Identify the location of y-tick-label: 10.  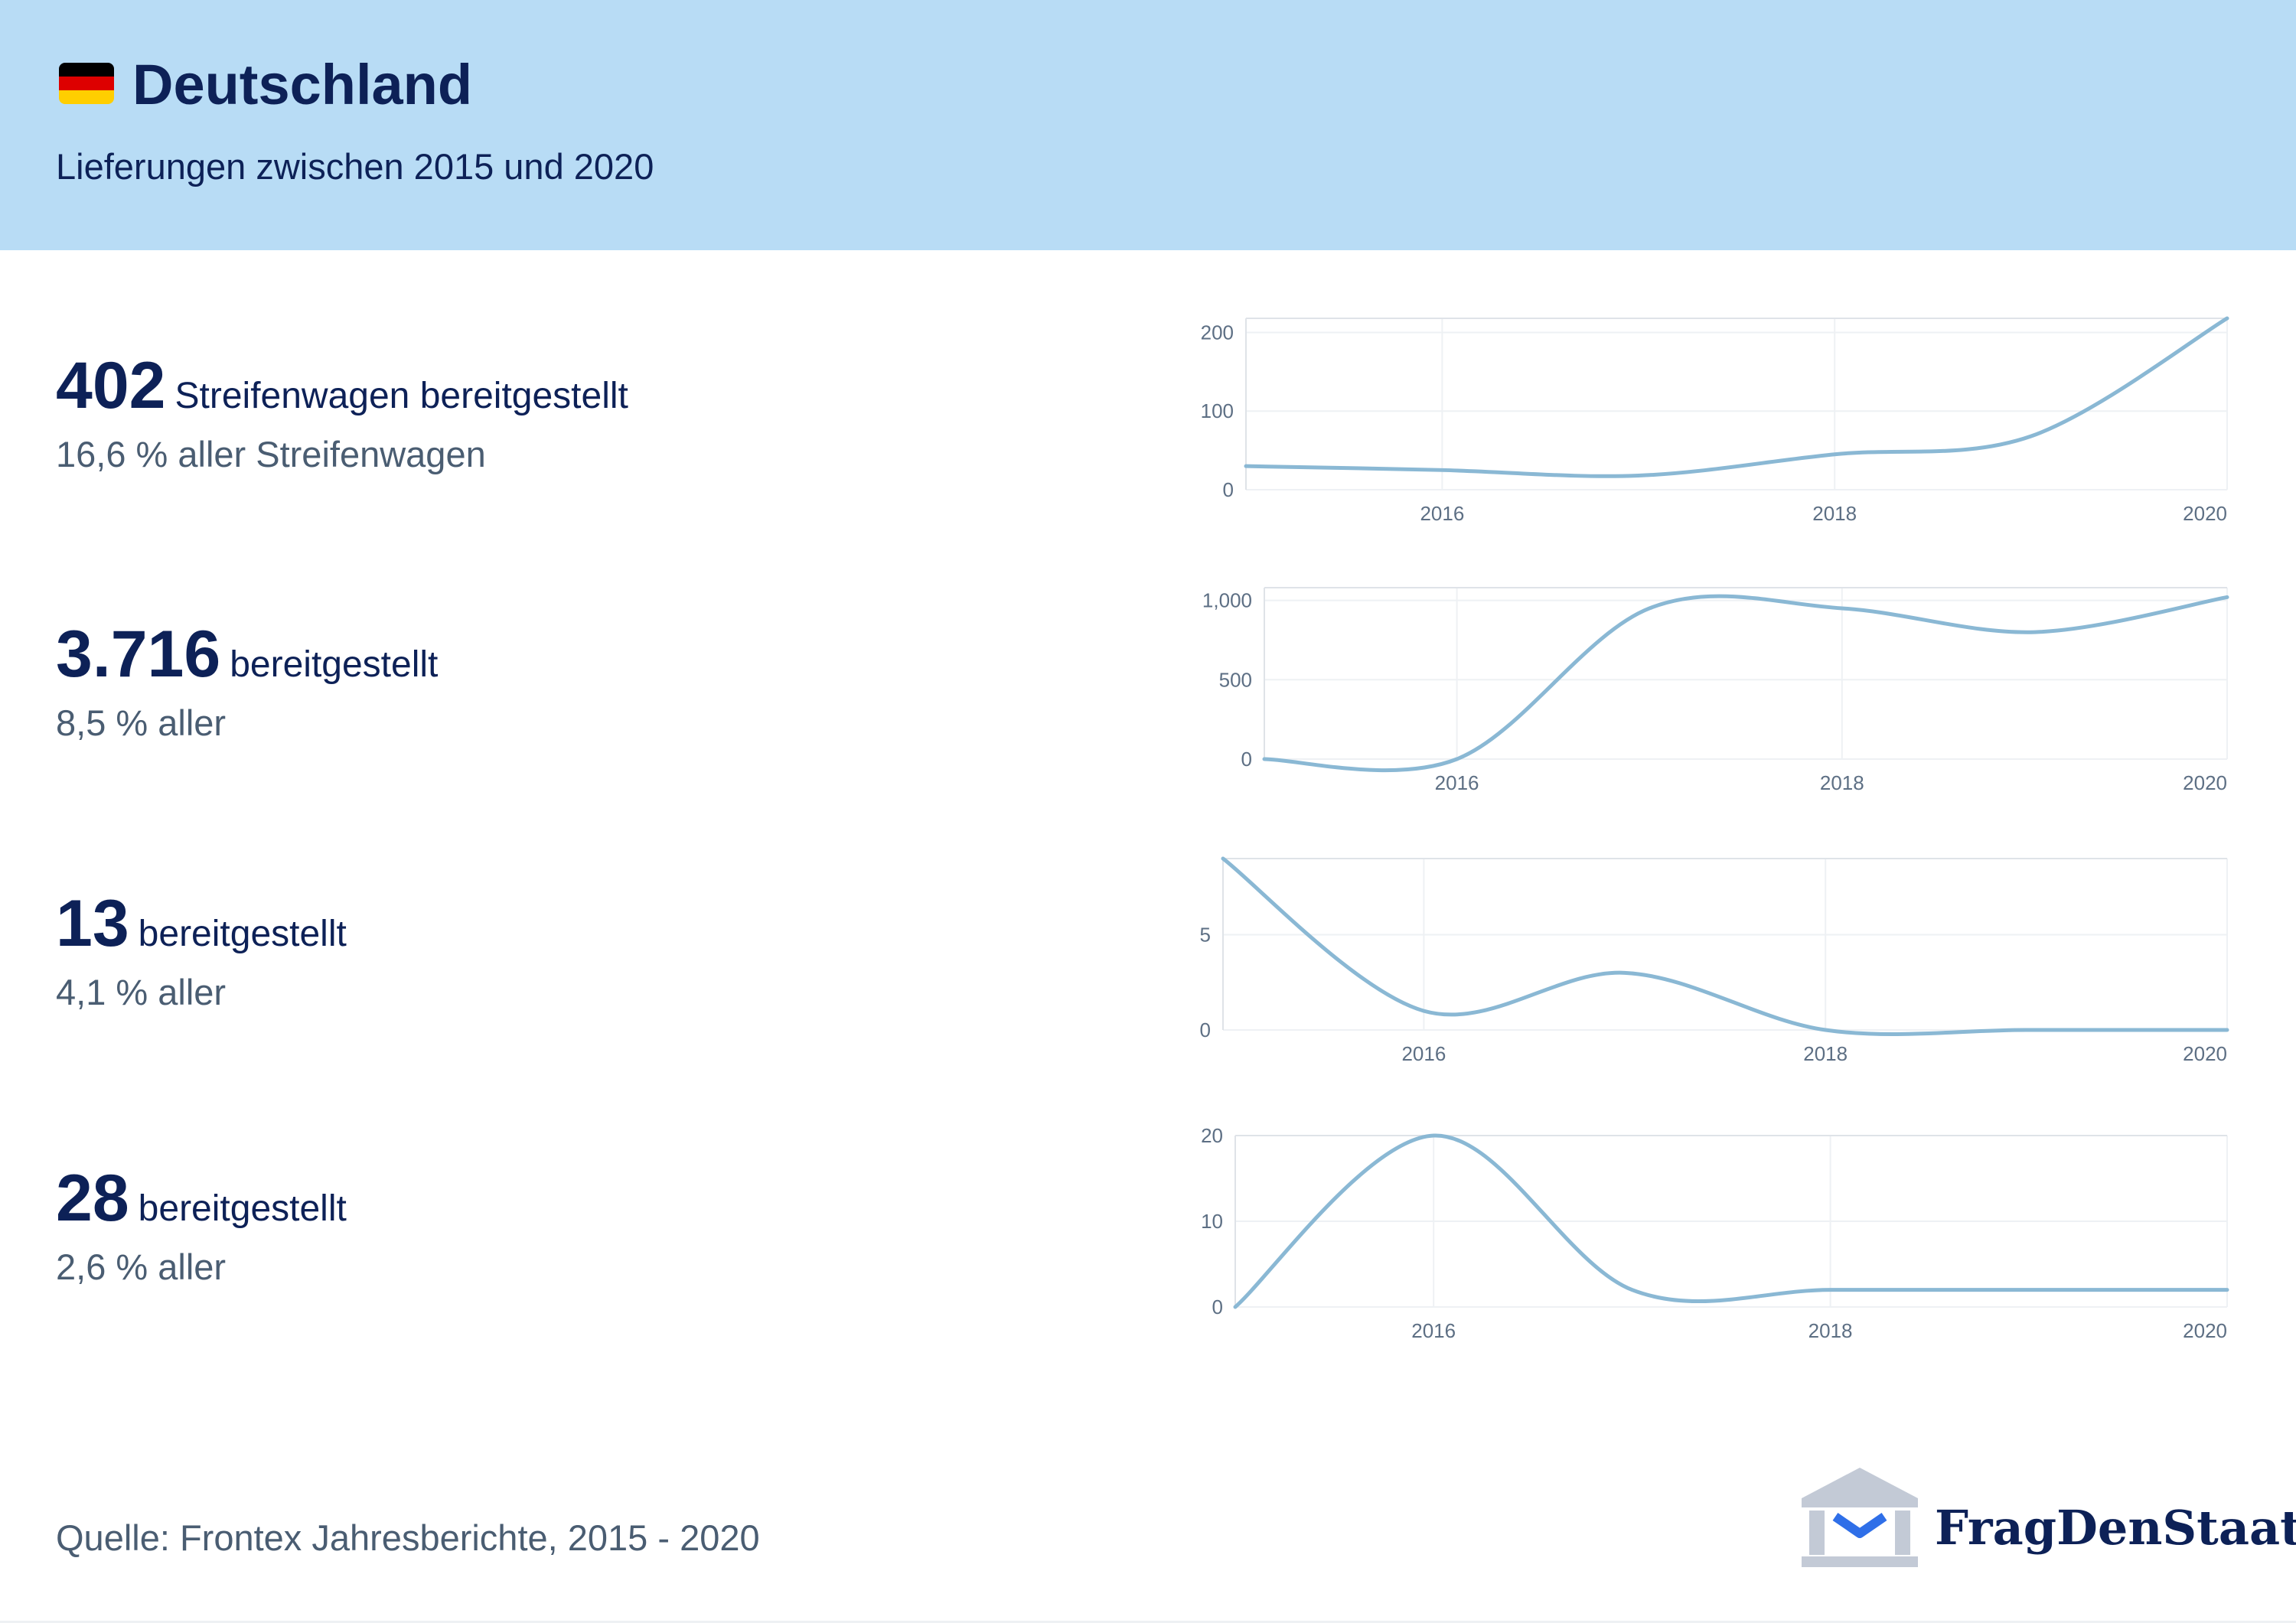
(1212, 1222).